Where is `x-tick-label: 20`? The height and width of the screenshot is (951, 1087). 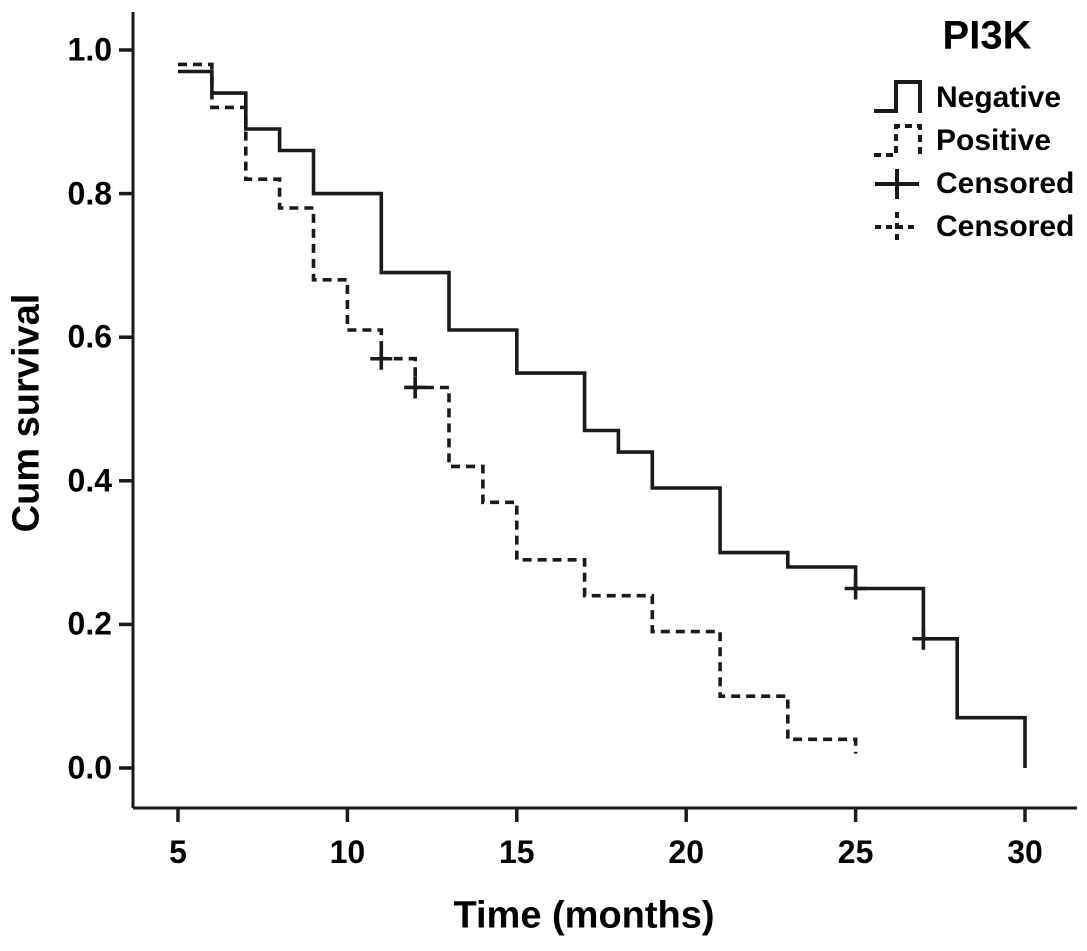
x-tick-label: 20 is located at coordinates (686, 852).